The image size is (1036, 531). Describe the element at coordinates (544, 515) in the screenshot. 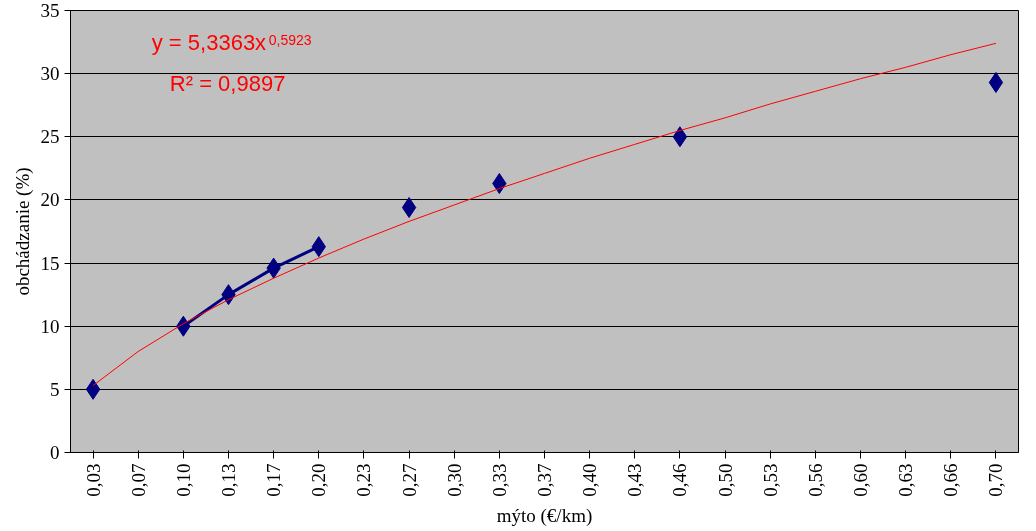

I see `x-axis-title: mýto (€/km)` at that location.